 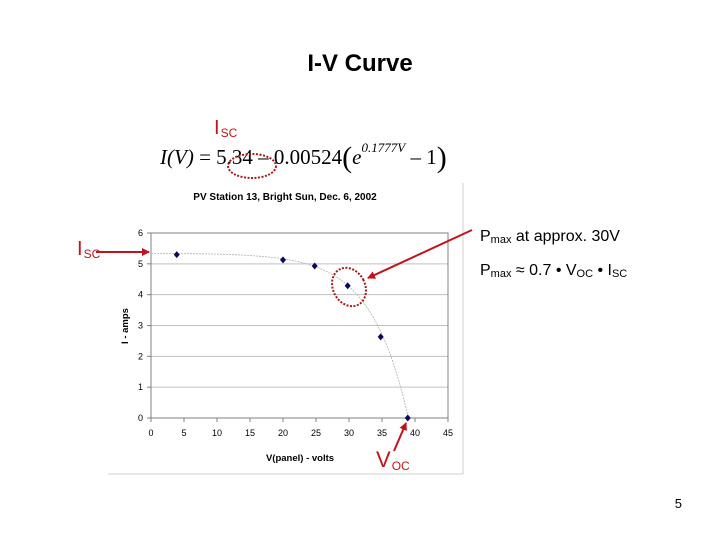 What do you see at coordinates (300, 458) in the screenshot?
I see `x-axis-label: V(panel) - volts` at bounding box center [300, 458].